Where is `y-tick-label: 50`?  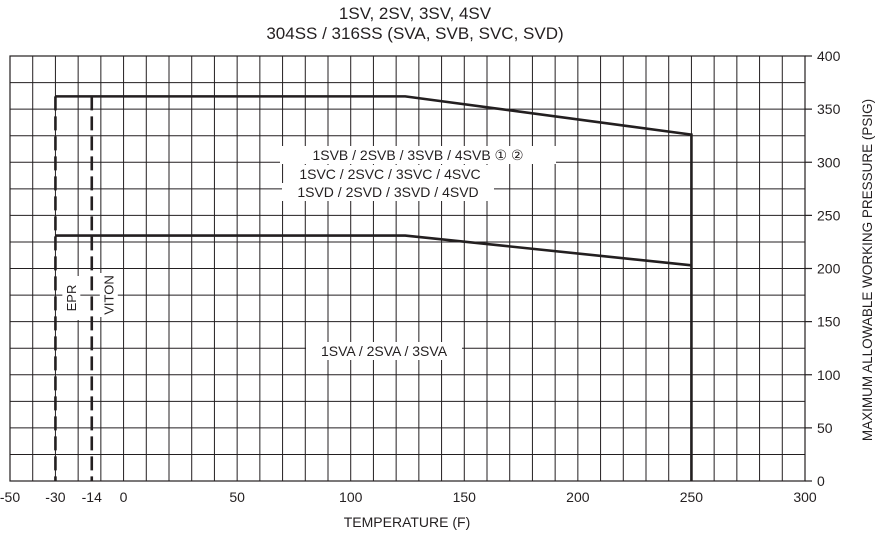
y-tick-label: 50 is located at coordinates (825, 428).